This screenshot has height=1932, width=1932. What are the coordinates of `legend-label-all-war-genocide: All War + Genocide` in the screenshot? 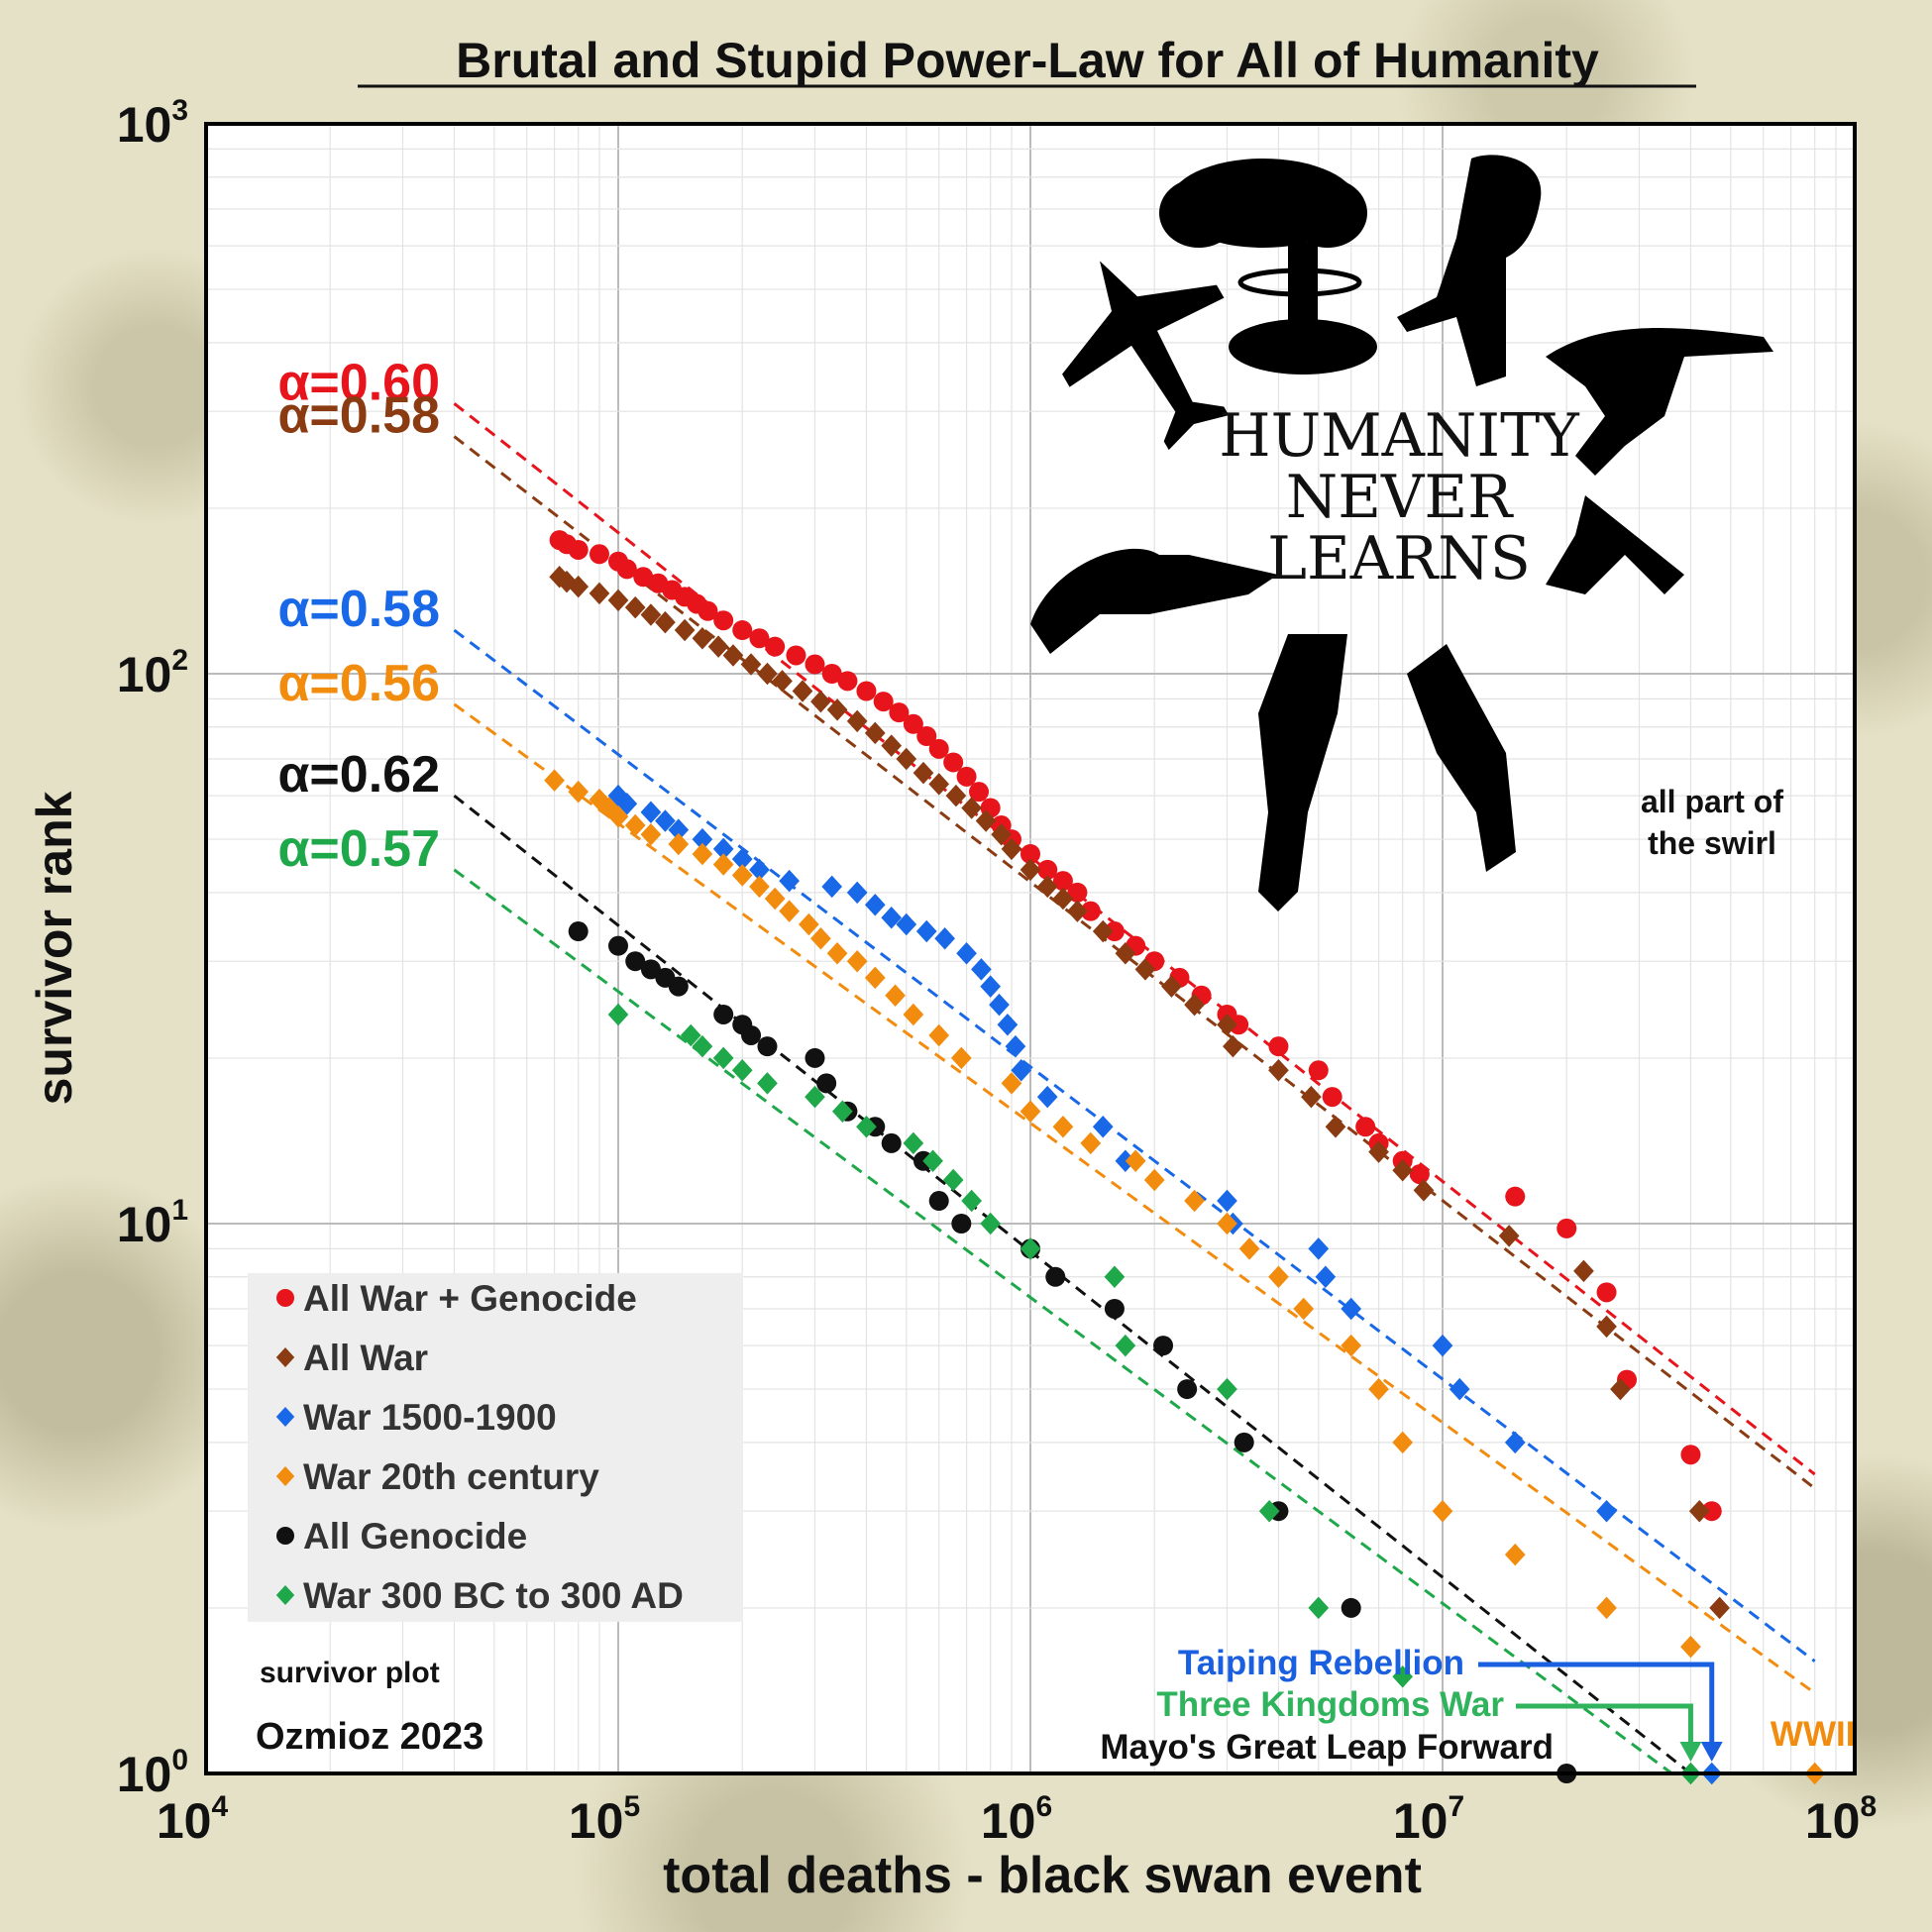 It's located at (470, 1299).